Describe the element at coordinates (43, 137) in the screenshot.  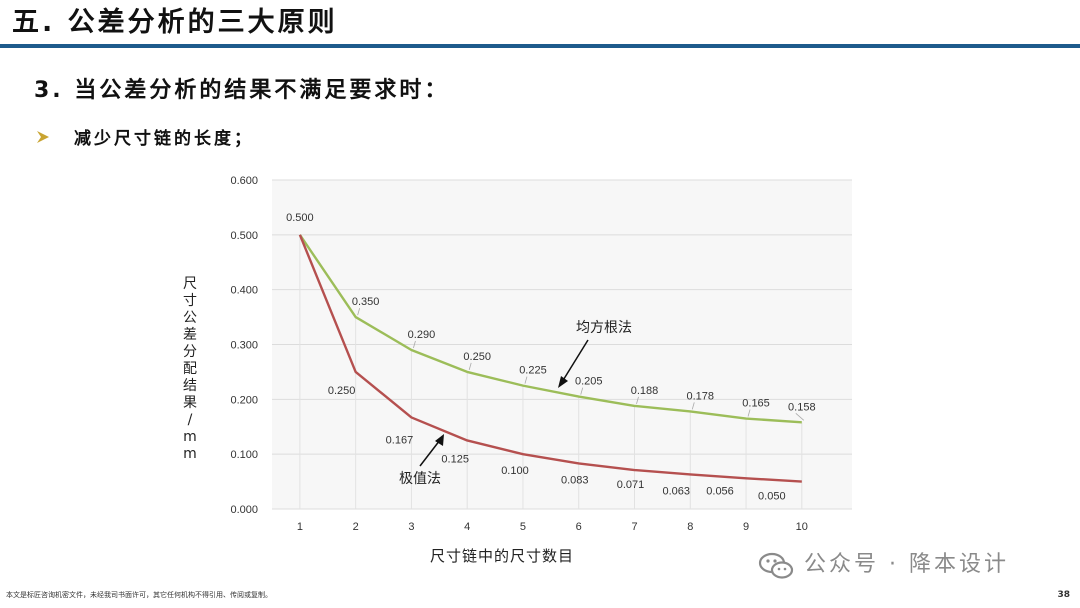
I see `arrow-bullet-icon` at that location.